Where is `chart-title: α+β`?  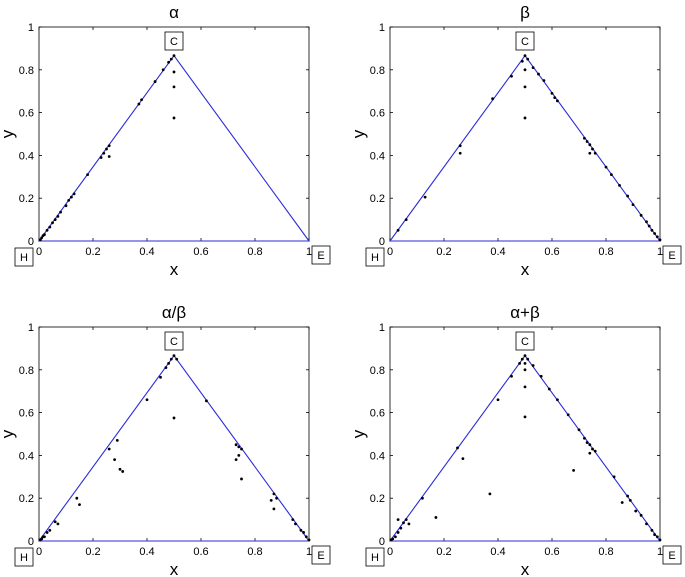 chart-title: α+β is located at coordinates (525, 312).